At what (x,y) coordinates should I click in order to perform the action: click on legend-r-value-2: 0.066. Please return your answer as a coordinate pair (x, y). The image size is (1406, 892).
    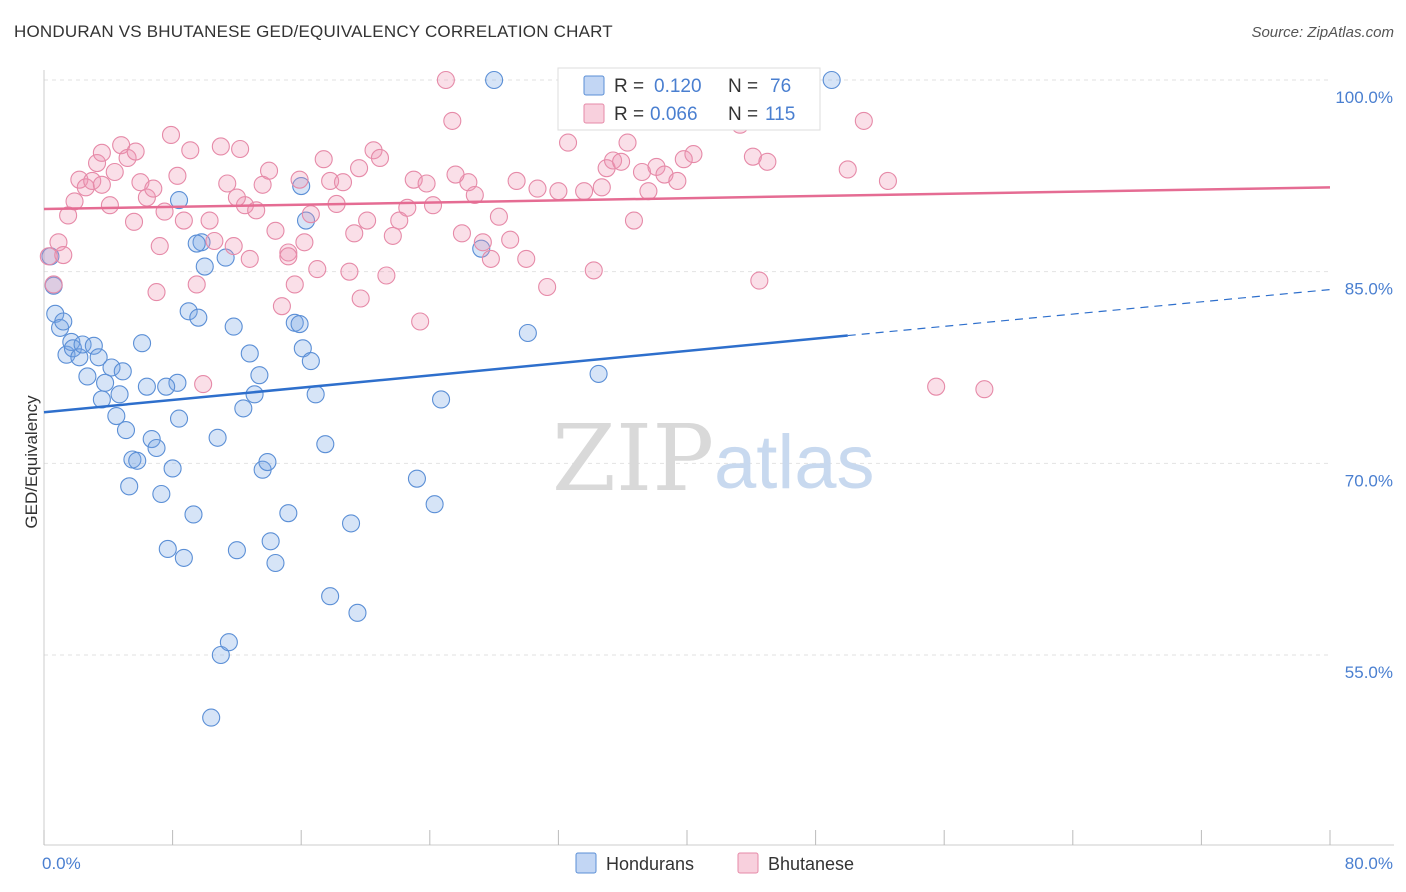
    Looking at the image, I should click on (674, 114).